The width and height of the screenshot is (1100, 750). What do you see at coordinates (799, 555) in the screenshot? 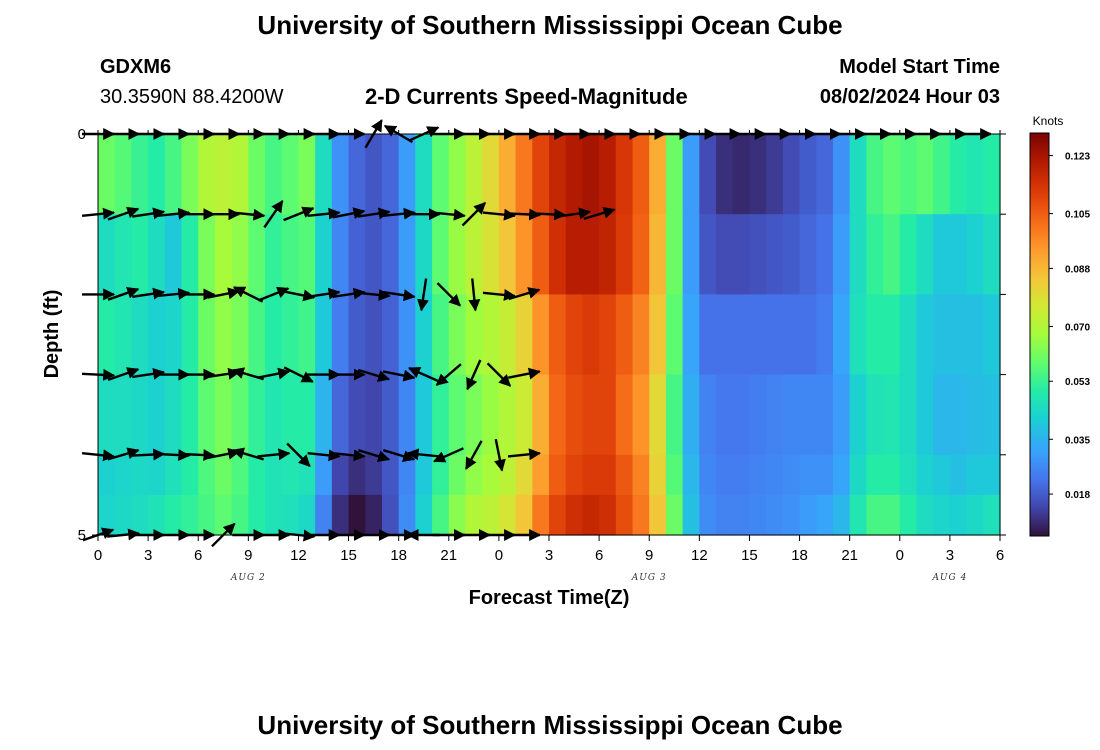
I see `x-tick-label: 18` at bounding box center [799, 555].